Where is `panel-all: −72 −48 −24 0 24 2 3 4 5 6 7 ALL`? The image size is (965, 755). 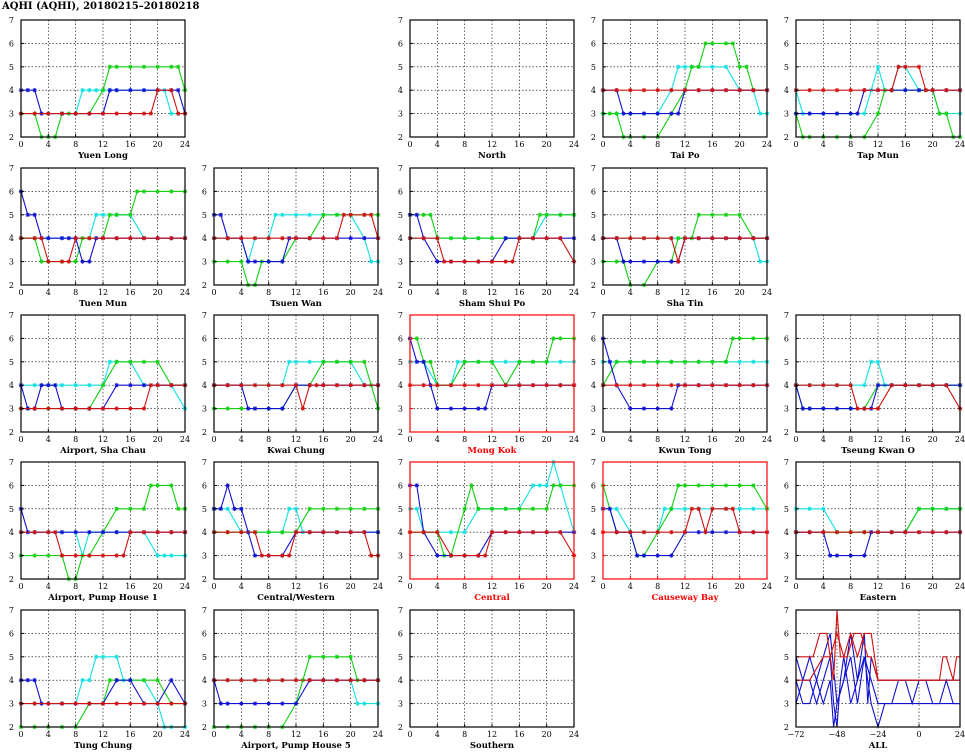 panel-all: −72 −48 −24 0 24 2 3 4 5 6 7 ALL is located at coordinates (874, 678).